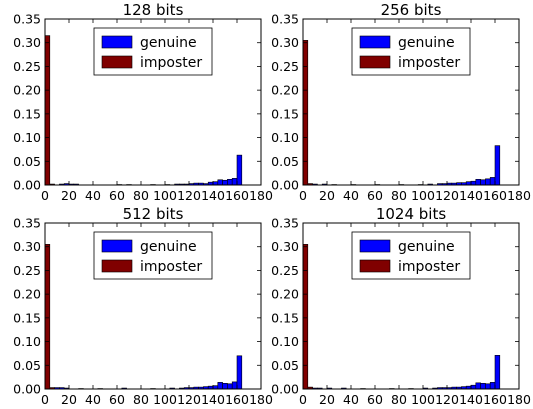 The height and width of the screenshot is (409, 533). I want to click on panel-title: 256 bits, so click(411, 10).